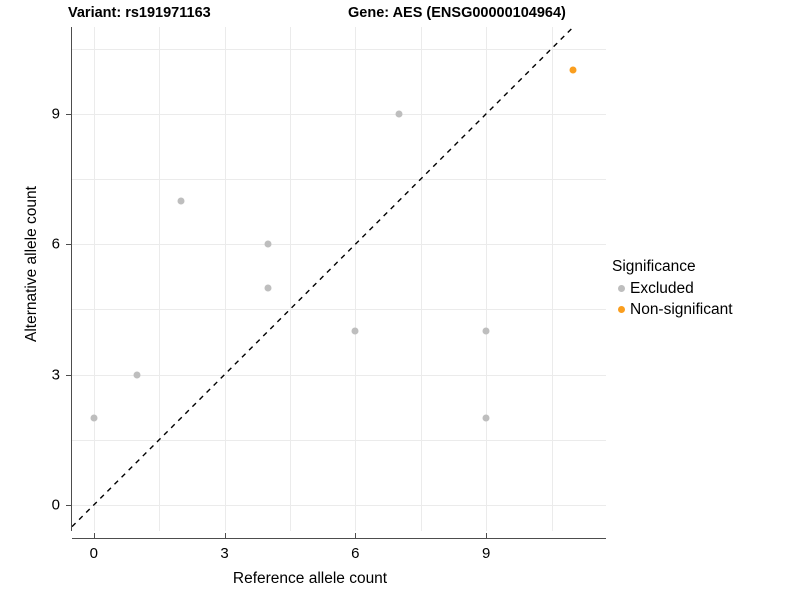  I want to click on y-axis-label: Alternative allele count, so click(31, 264).